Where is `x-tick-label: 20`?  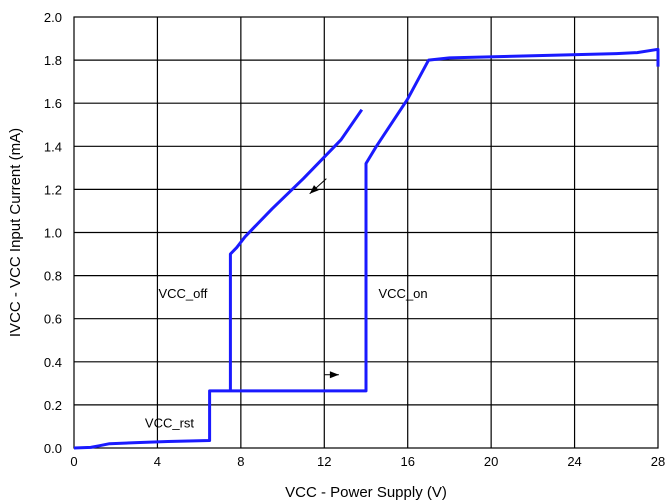 x-tick-label: 20 is located at coordinates (491, 461).